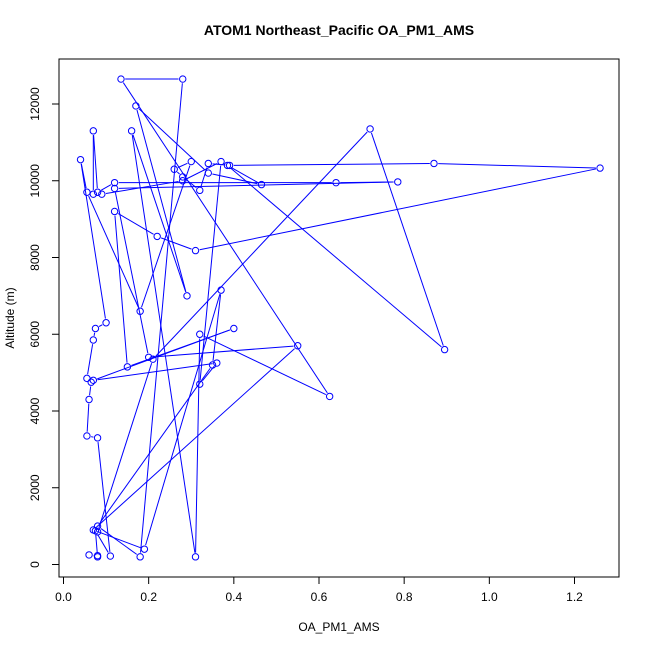 This screenshot has height=650, width=650. Describe the element at coordinates (35, 104) in the screenshot. I see `y-tick-label: 12000` at that location.